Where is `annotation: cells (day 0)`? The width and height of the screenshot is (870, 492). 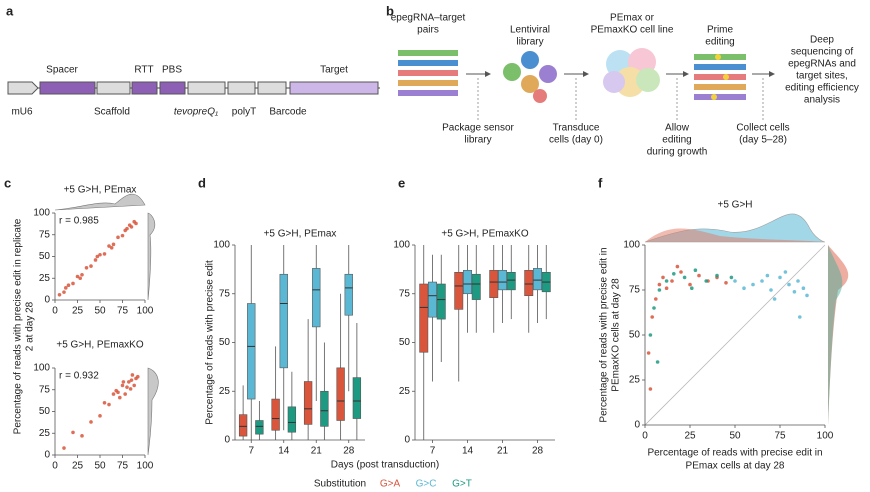 annotation: cells (day 0) is located at coordinates (576, 140).